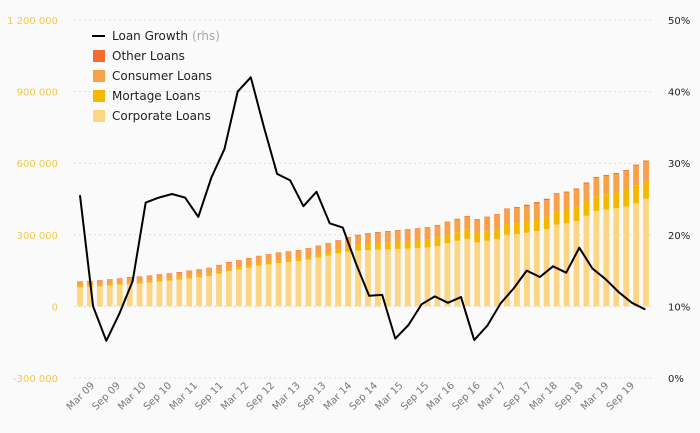 The width and height of the screenshot is (700, 433). Describe the element at coordinates (148, 56) in the screenshot. I see `legend-label: Other Loans` at that location.